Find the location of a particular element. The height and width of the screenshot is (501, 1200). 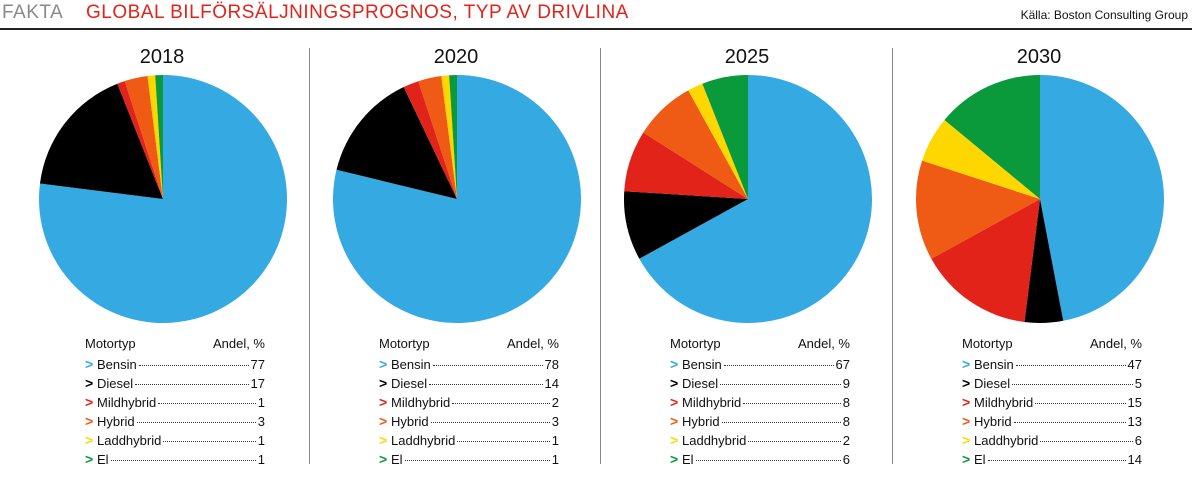

legend-value: 67 is located at coordinates (842, 364).